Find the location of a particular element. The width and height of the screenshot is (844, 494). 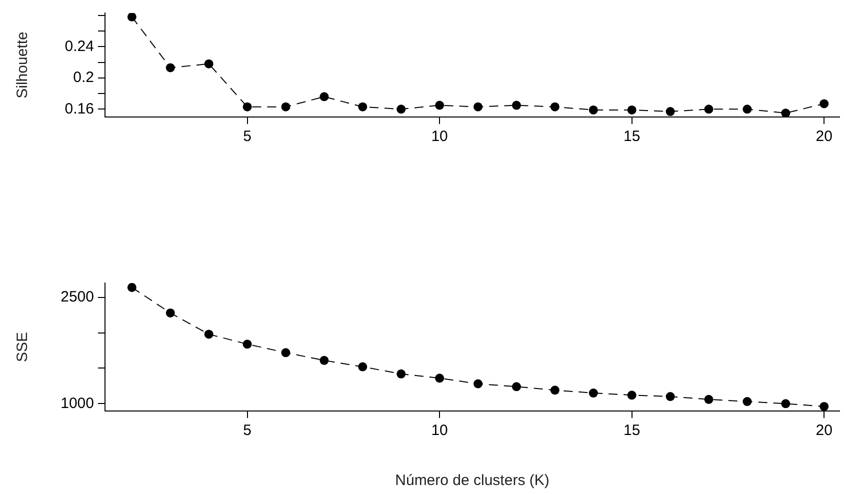

y-axis-title: SSE is located at coordinates (23, 347).